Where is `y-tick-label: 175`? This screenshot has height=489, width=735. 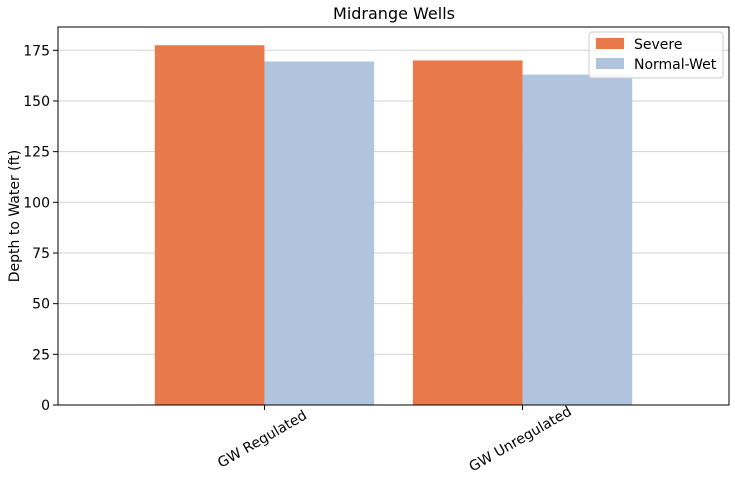 y-tick-label: 175 is located at coordinates (36, 51).